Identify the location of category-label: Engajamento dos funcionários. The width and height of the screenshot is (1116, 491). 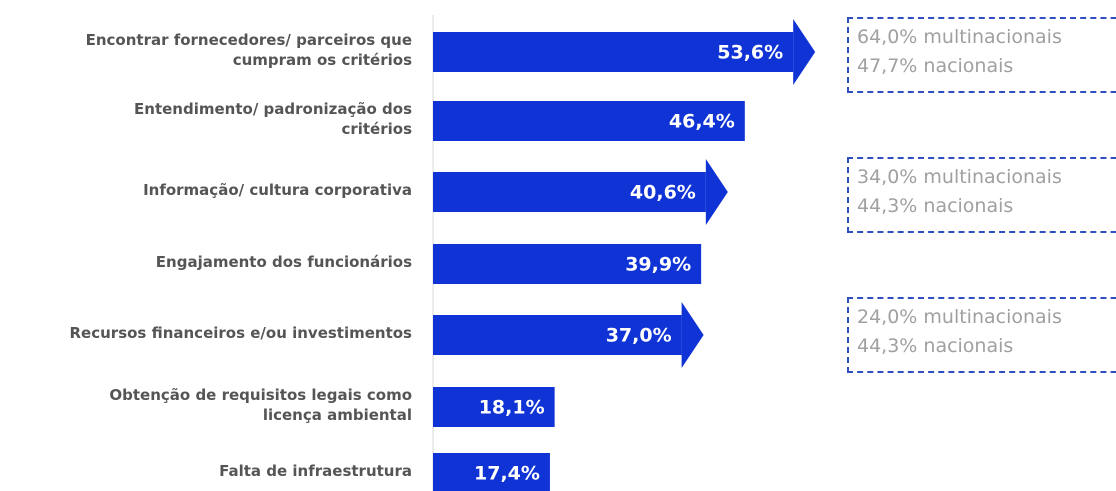
(283, 262).